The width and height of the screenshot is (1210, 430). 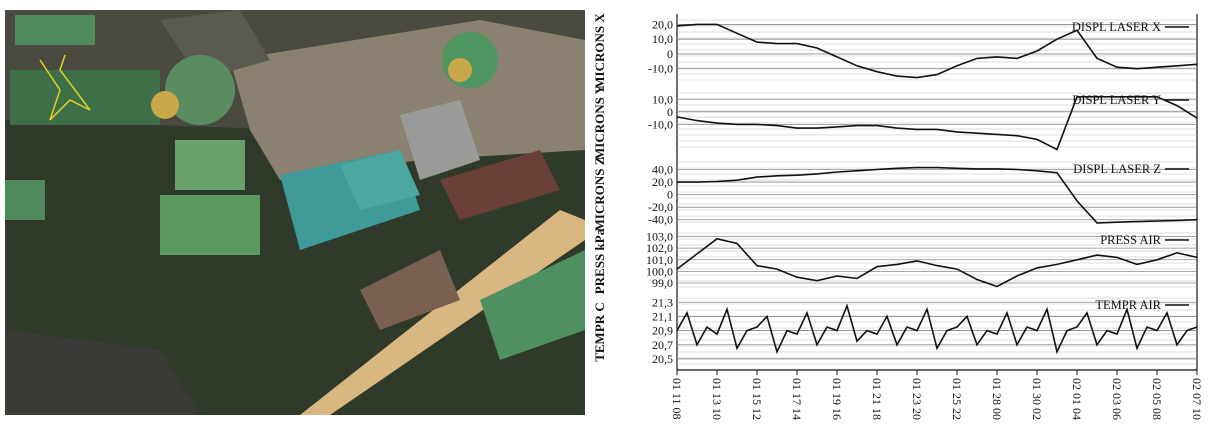 What do you see at coordinates (1157, 399) in the screenshot?
I see `x-tick-label: 02 05 08` at bounding box center [1157, 399].